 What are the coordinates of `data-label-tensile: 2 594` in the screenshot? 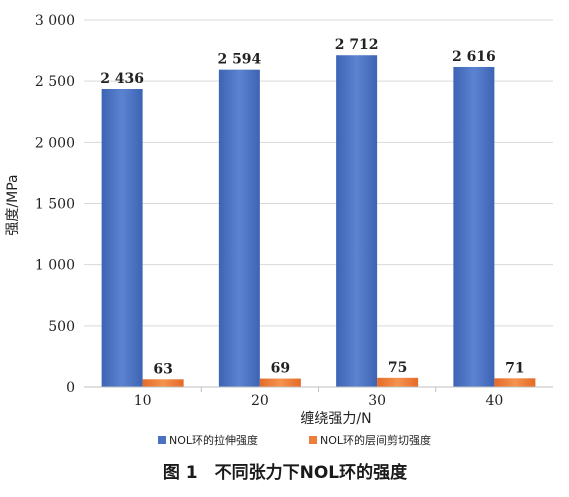 It's located at (239, 60).